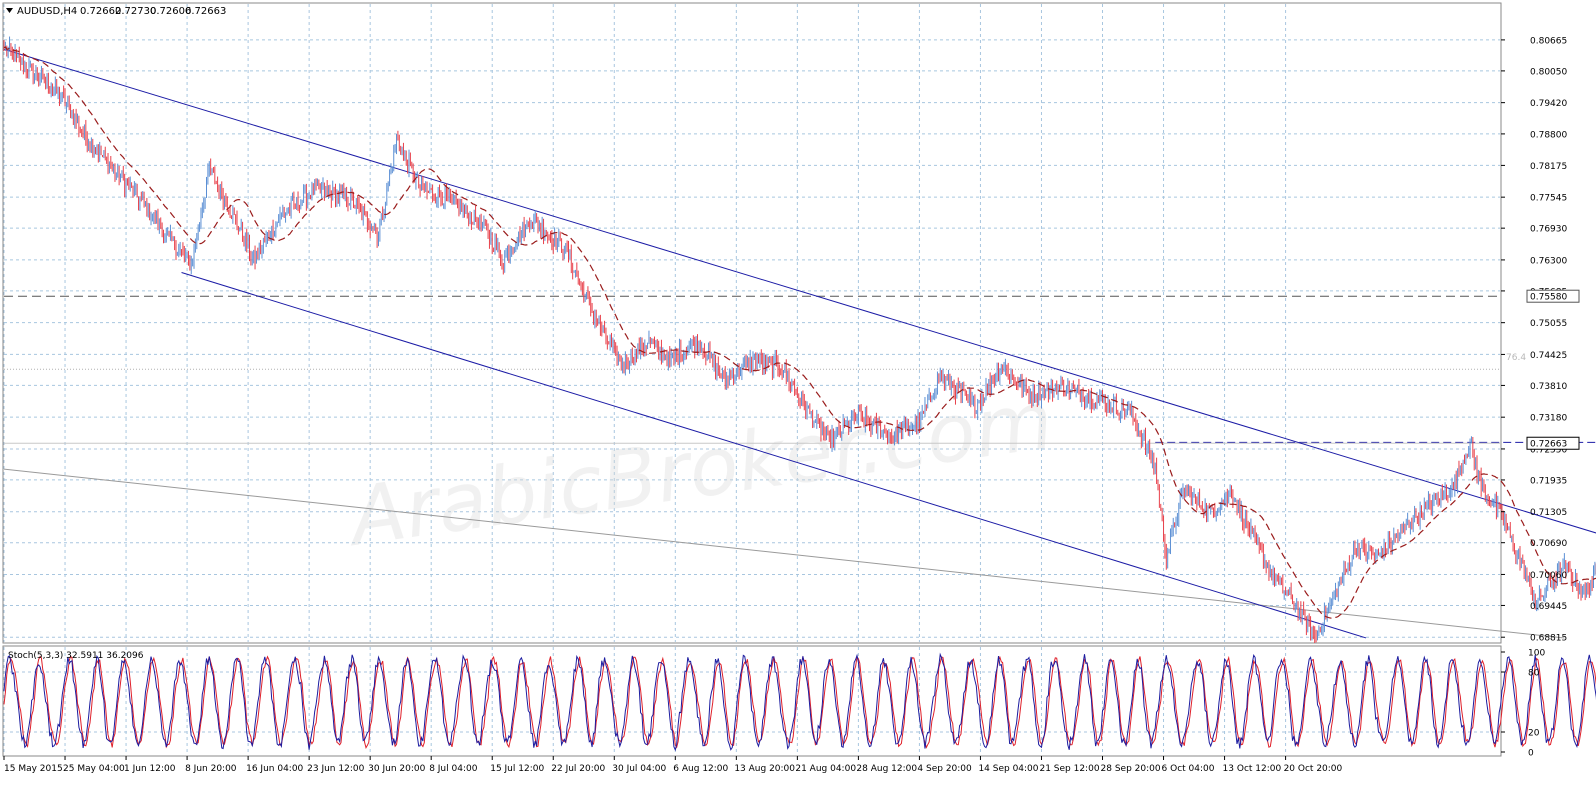 The height and width of the screenshot is (794, 1596). Describe the element at coordinates (76, 656) in the screenshot. I see `stoch-indicator-label: Stoch(5,3,3) 32.5911 36.2096` at that location.